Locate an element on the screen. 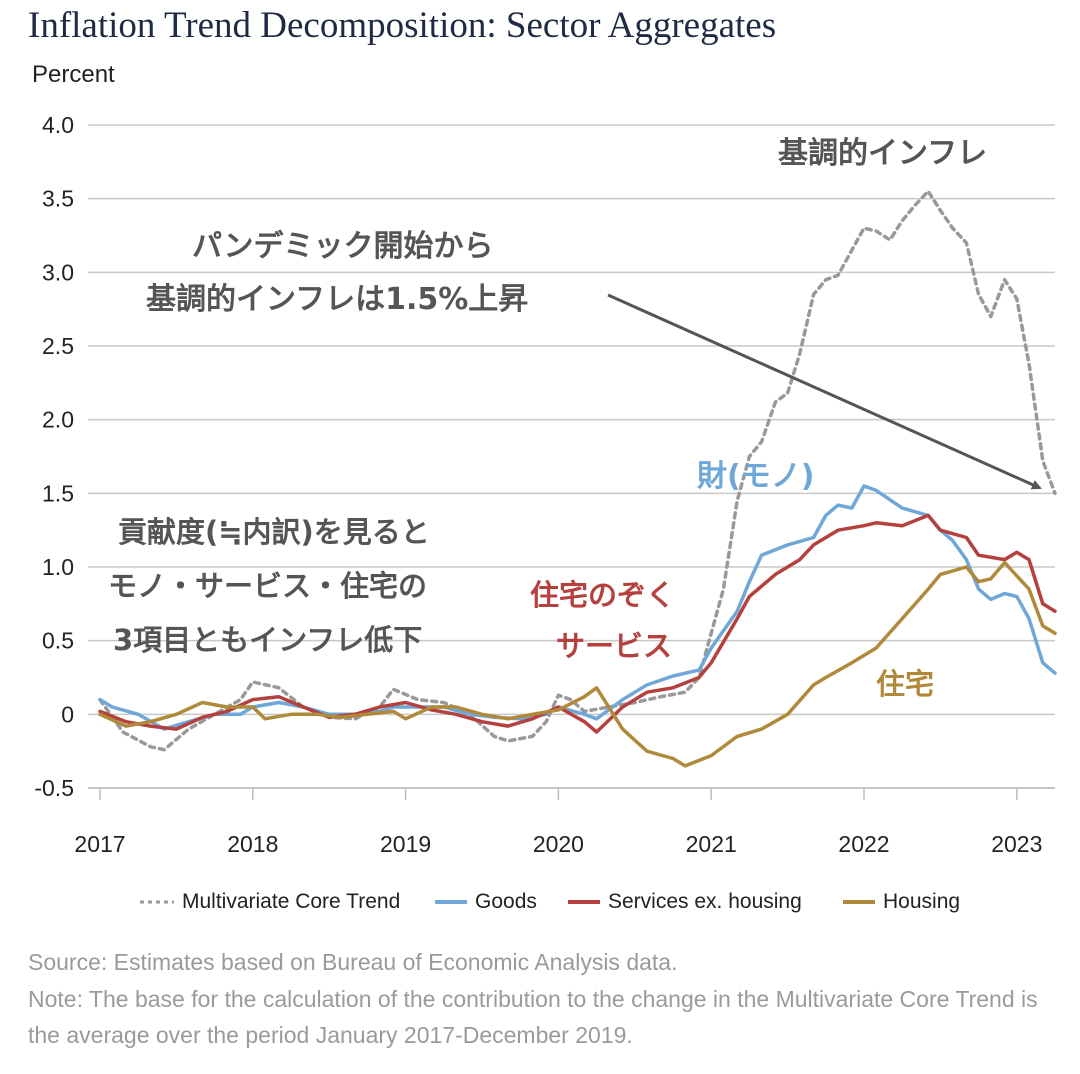 This screenshot has width=1080, height=1074. y-axis-label: Percent is located at coordinates (73, 74).